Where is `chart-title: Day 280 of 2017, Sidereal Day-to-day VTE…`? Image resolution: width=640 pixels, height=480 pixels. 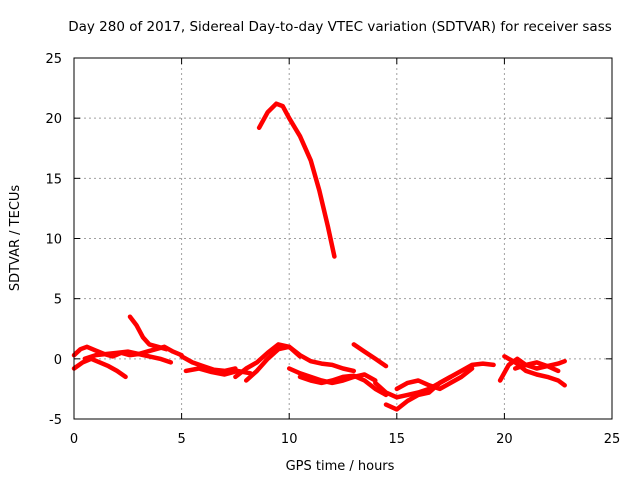
chart-title: Day 280 of 2017, Sidereal Day-to-day VTE… is located at coordinates (340, 27).